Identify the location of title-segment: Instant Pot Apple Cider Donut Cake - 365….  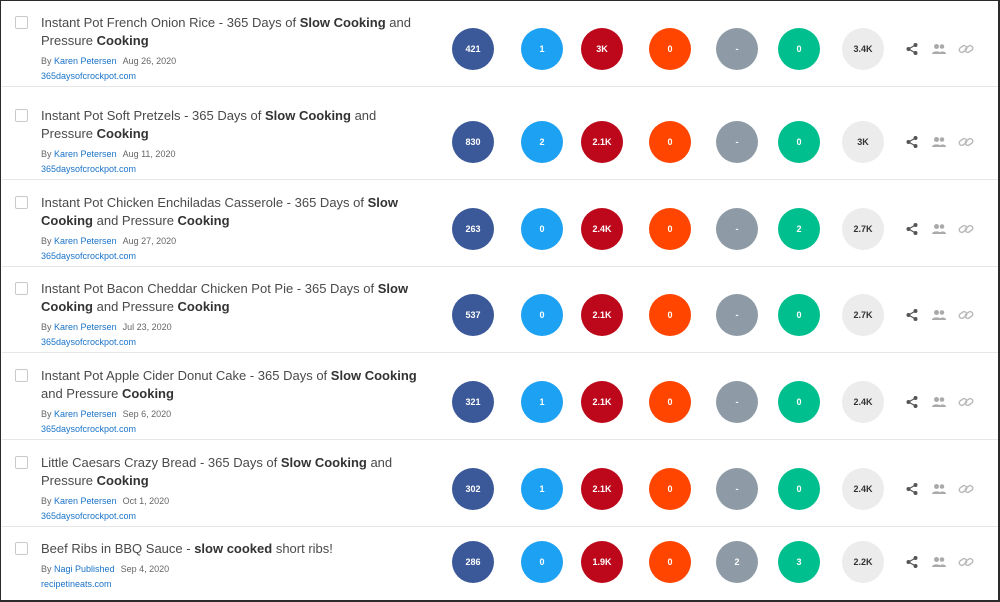
(186, 375).